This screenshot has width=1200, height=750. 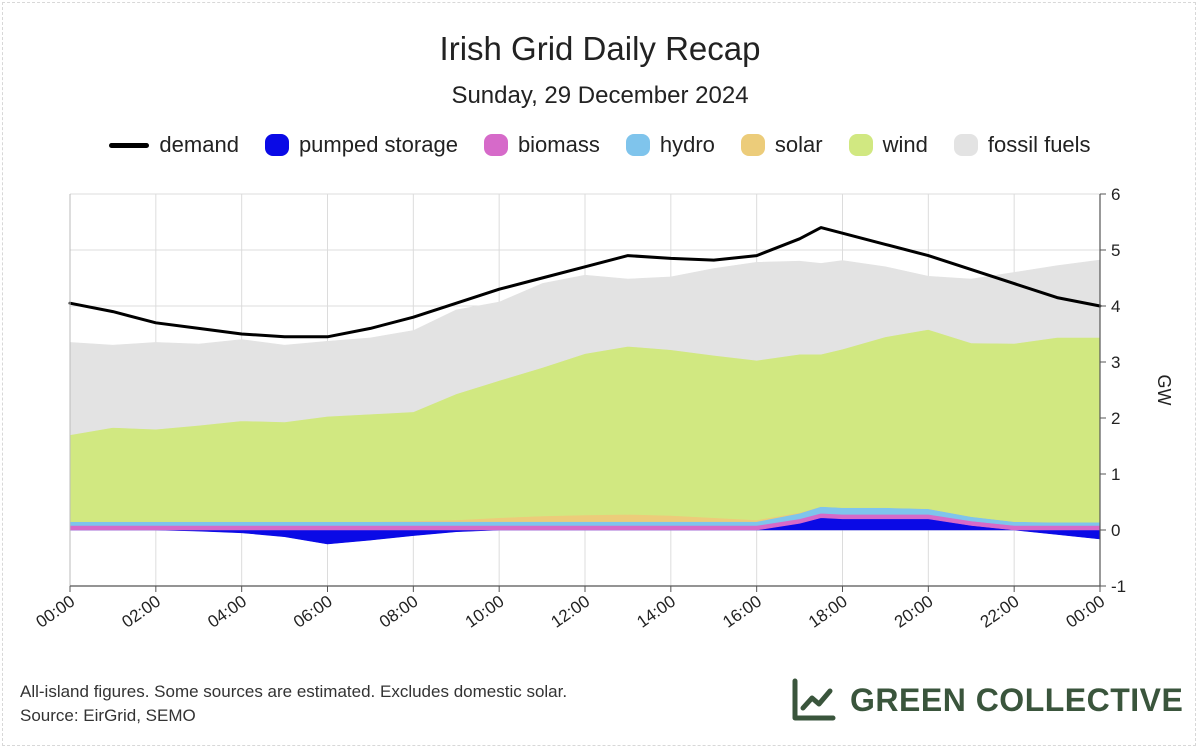 I want to click on legend-swatch-demand, so click(x=129, y=145).